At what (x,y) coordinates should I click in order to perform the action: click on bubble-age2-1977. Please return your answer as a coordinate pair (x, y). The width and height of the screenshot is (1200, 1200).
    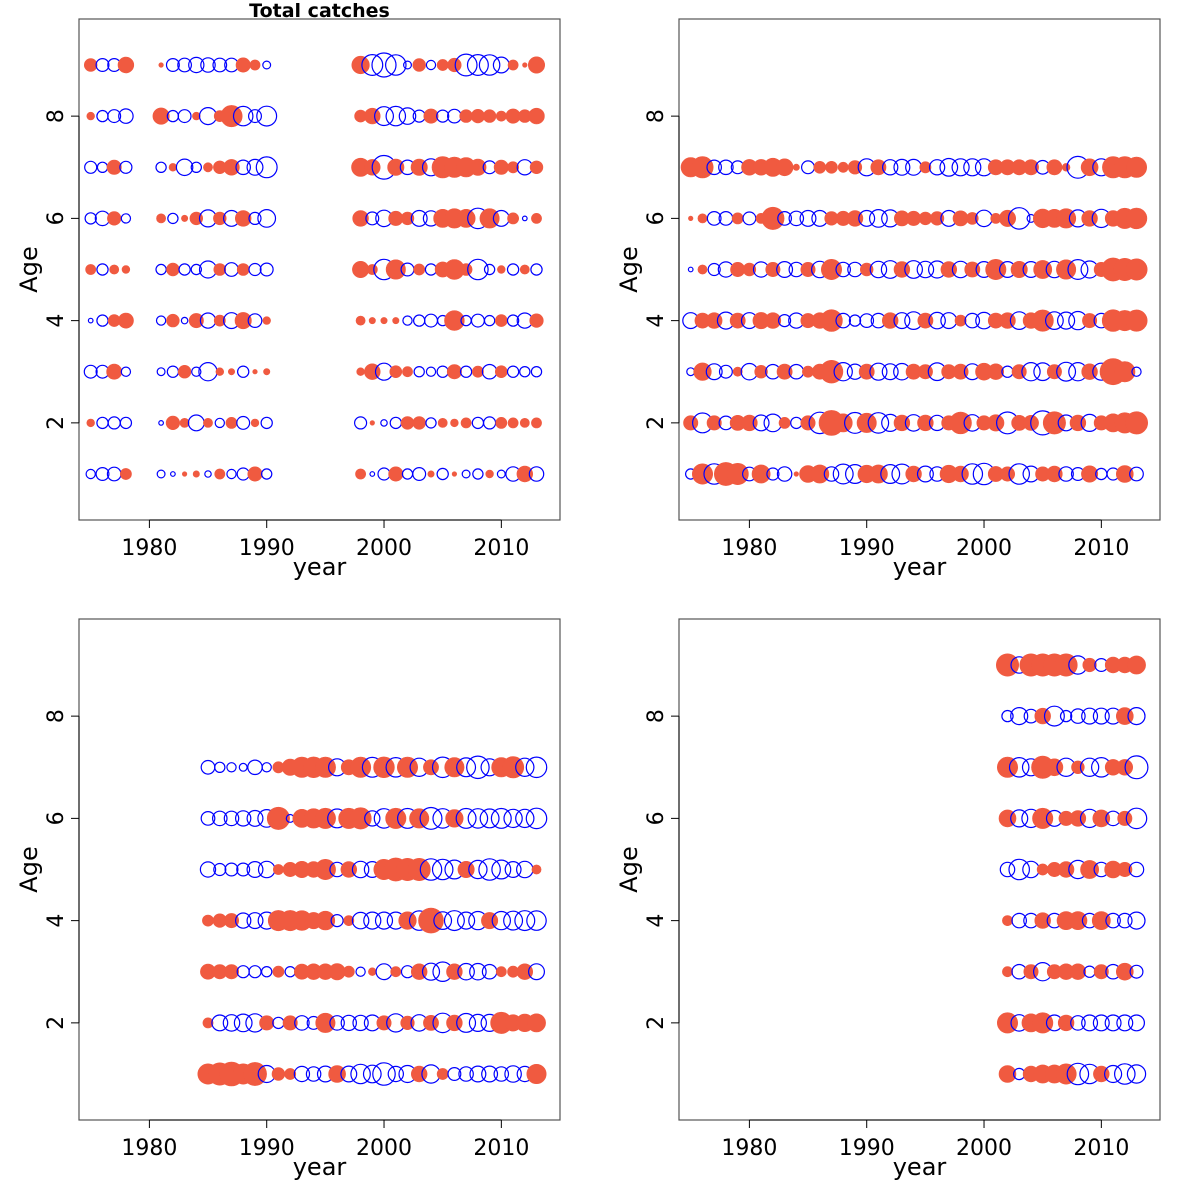
    Looking at the image, I should click on (114, 423).